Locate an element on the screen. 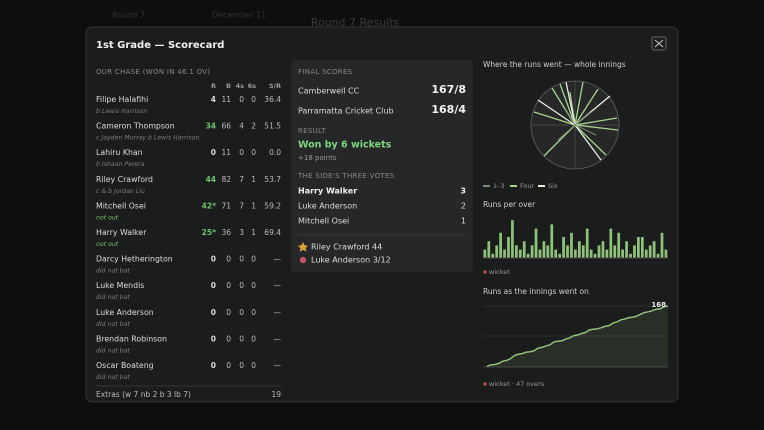 The width and height of the screenshot is (764, 430). stat-cell: 1 is located at coordinates (253, 205).